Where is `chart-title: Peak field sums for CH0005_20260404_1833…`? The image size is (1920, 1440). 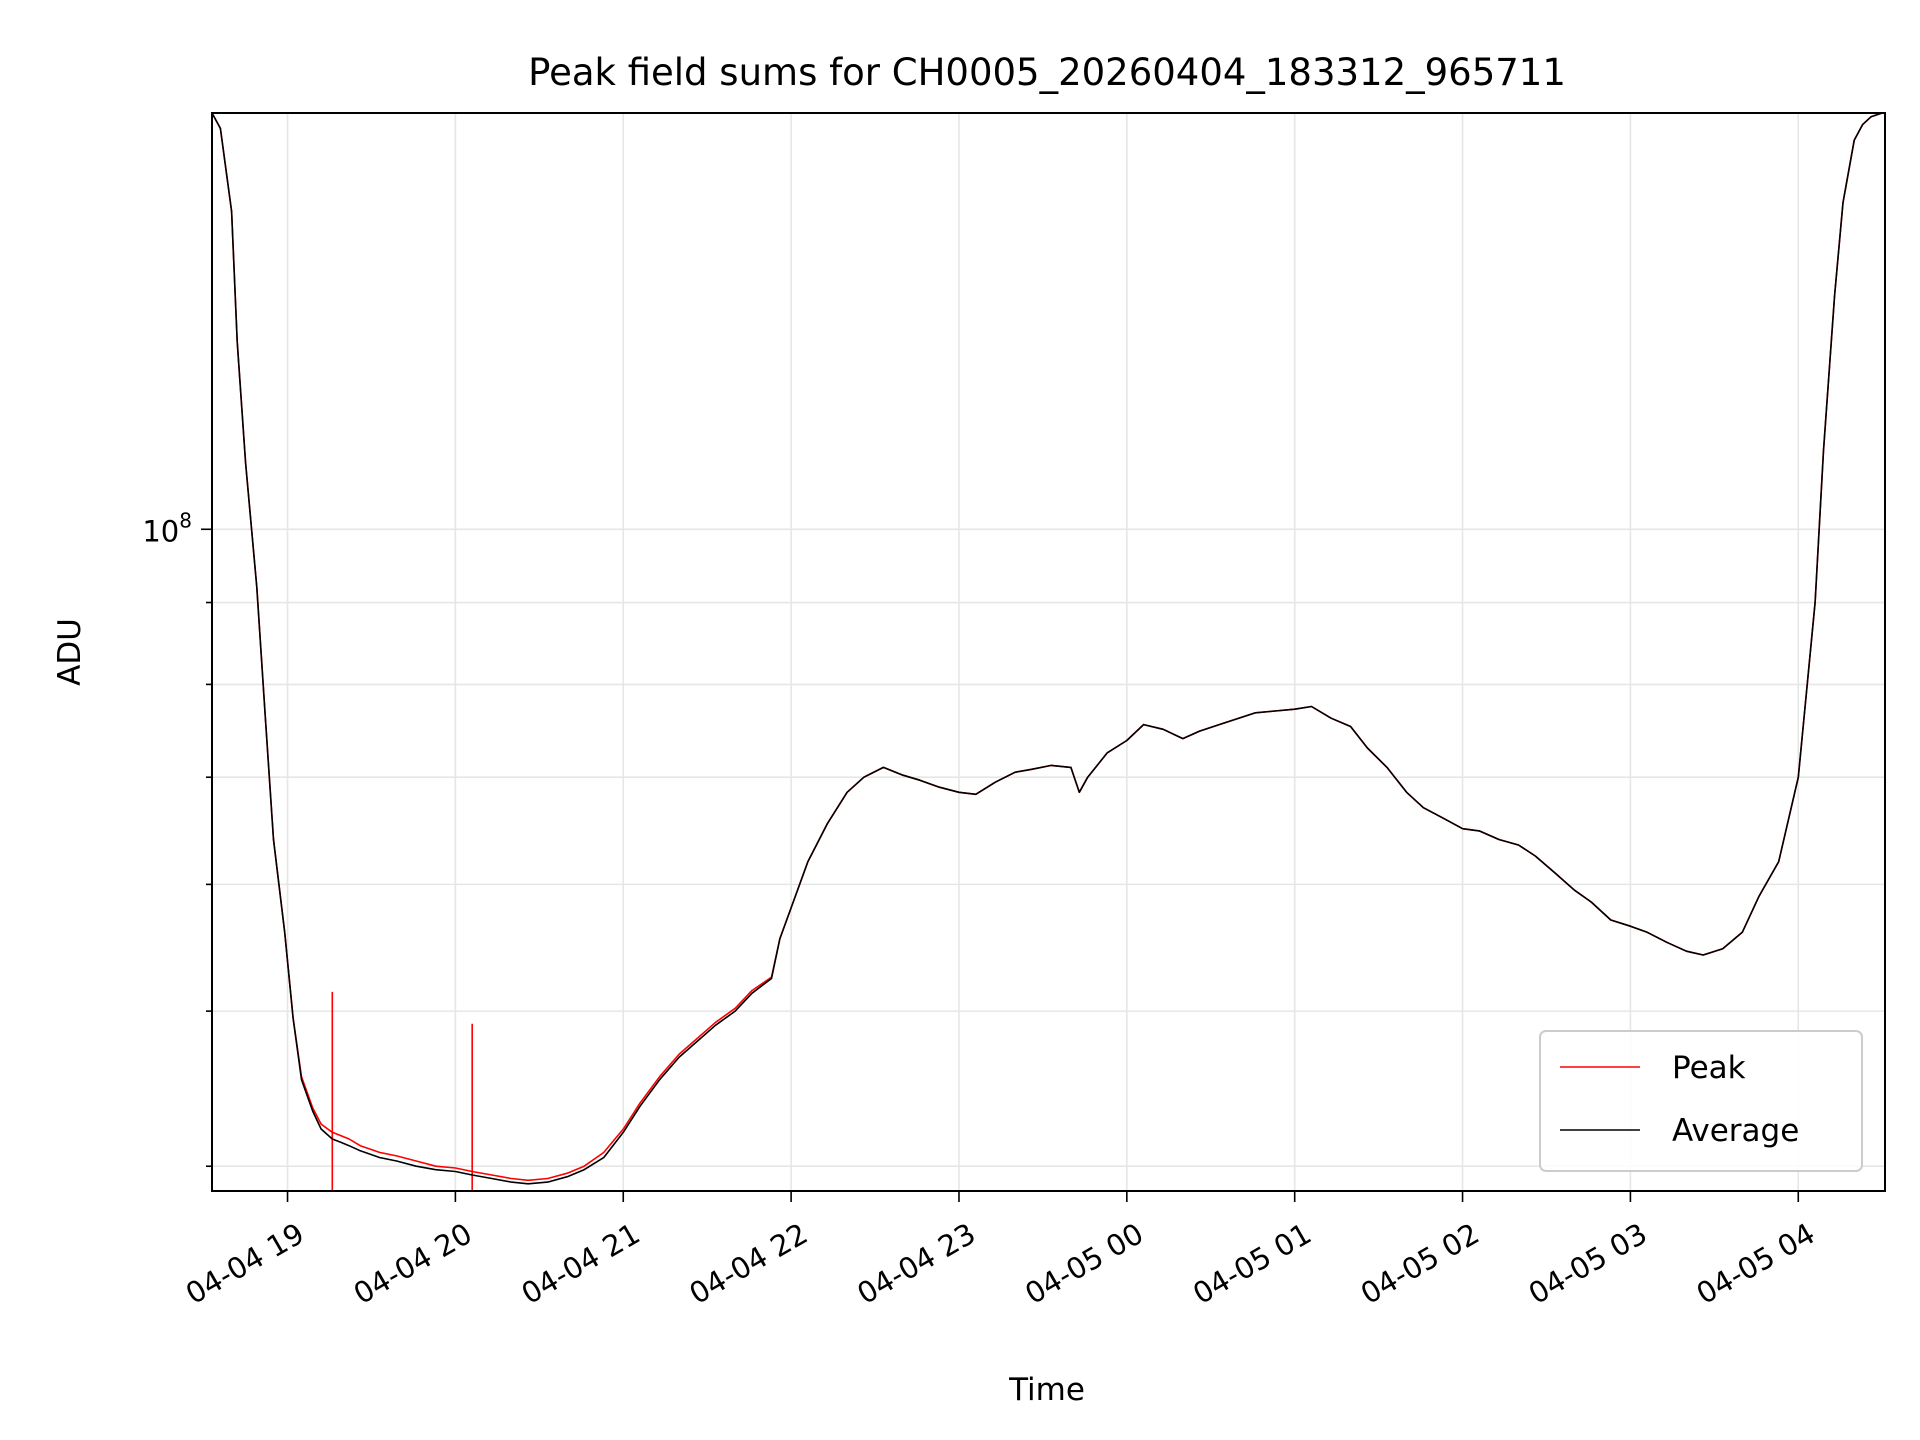 chart-title: Peak field sums for CH0005_20260404_1833… is located at coordinates (1047, 72).